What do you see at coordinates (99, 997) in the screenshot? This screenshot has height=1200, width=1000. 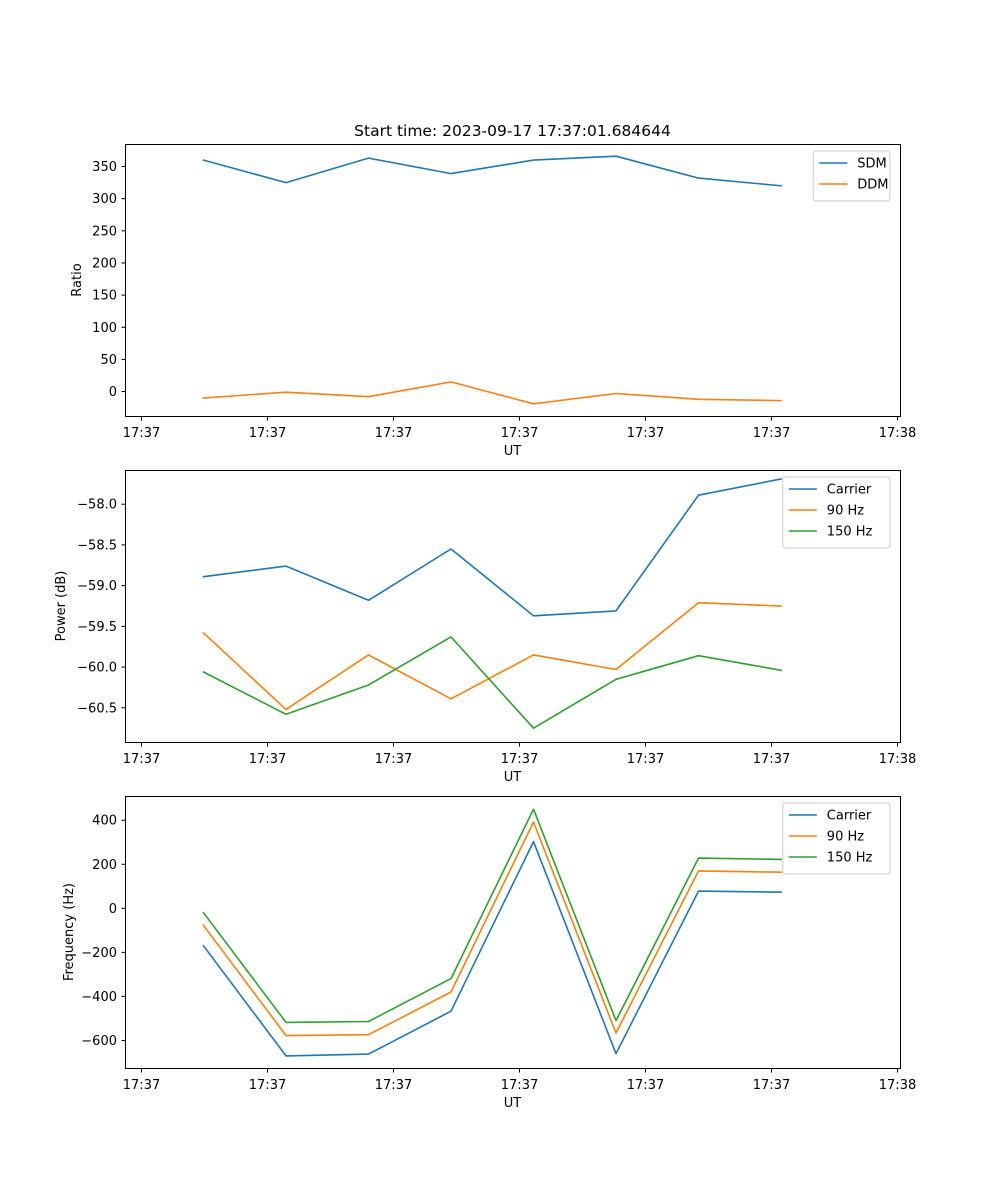 I see `y-tick-label: −400` at bounding box center [99, 997].